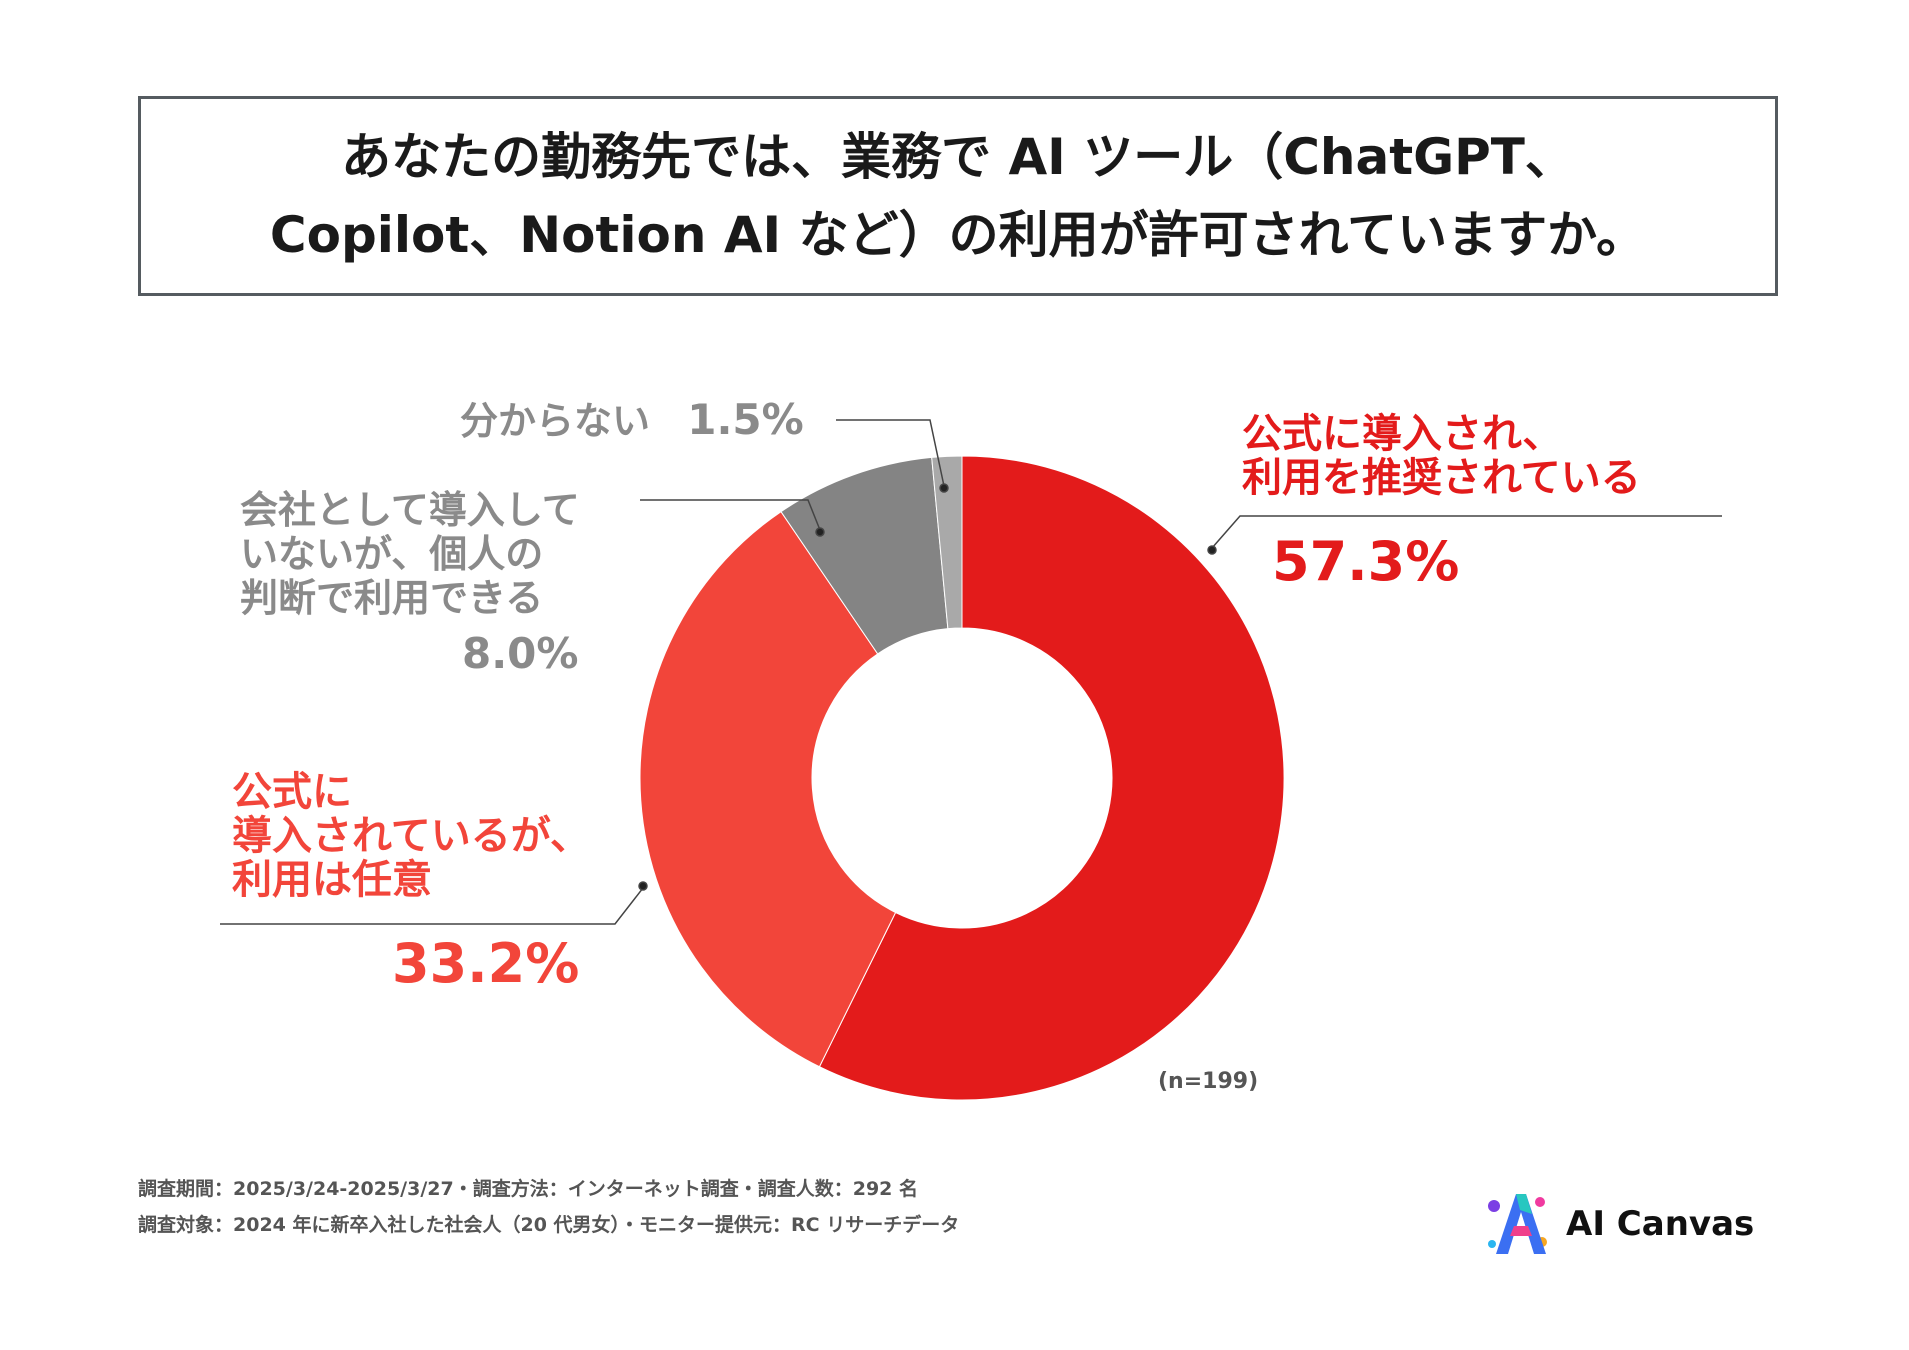  I want to click on label-recommended: 公式に導入され、 利用を推奨されている, so click(1441, 456).